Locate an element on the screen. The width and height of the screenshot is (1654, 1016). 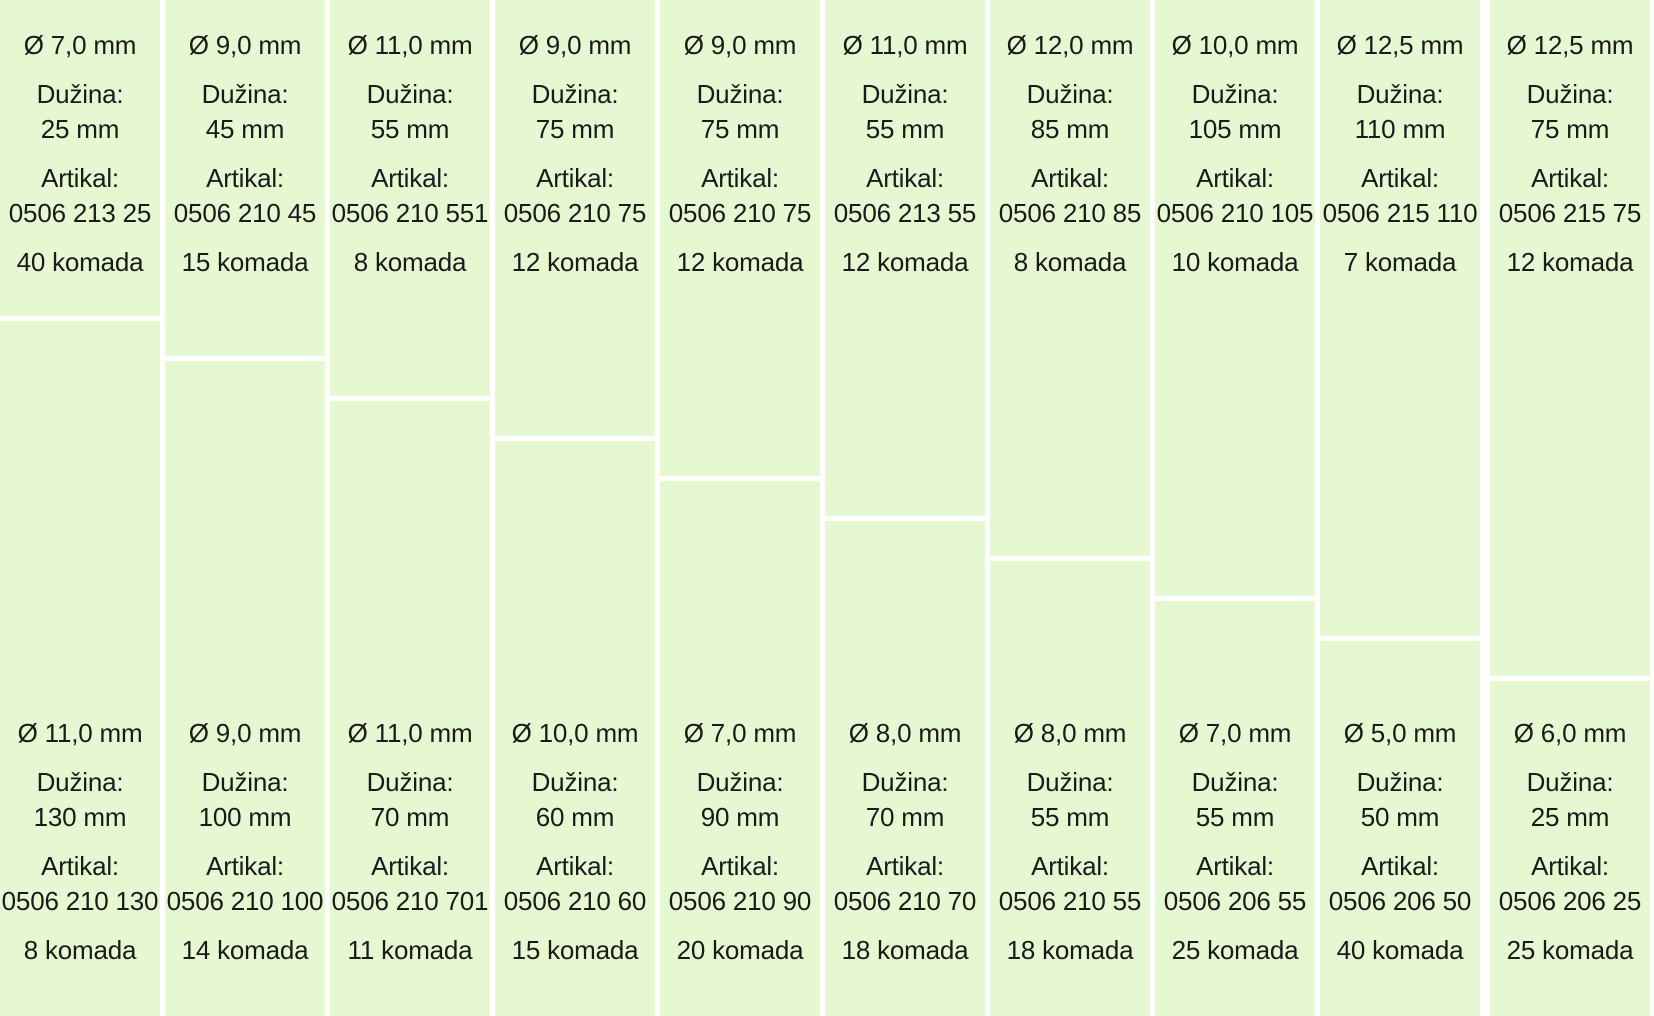
length-value: 60 mm is located at coordinates (575, 817).